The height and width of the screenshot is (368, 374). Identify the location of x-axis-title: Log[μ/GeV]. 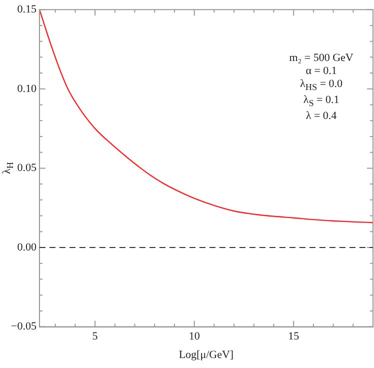
(206, 355).